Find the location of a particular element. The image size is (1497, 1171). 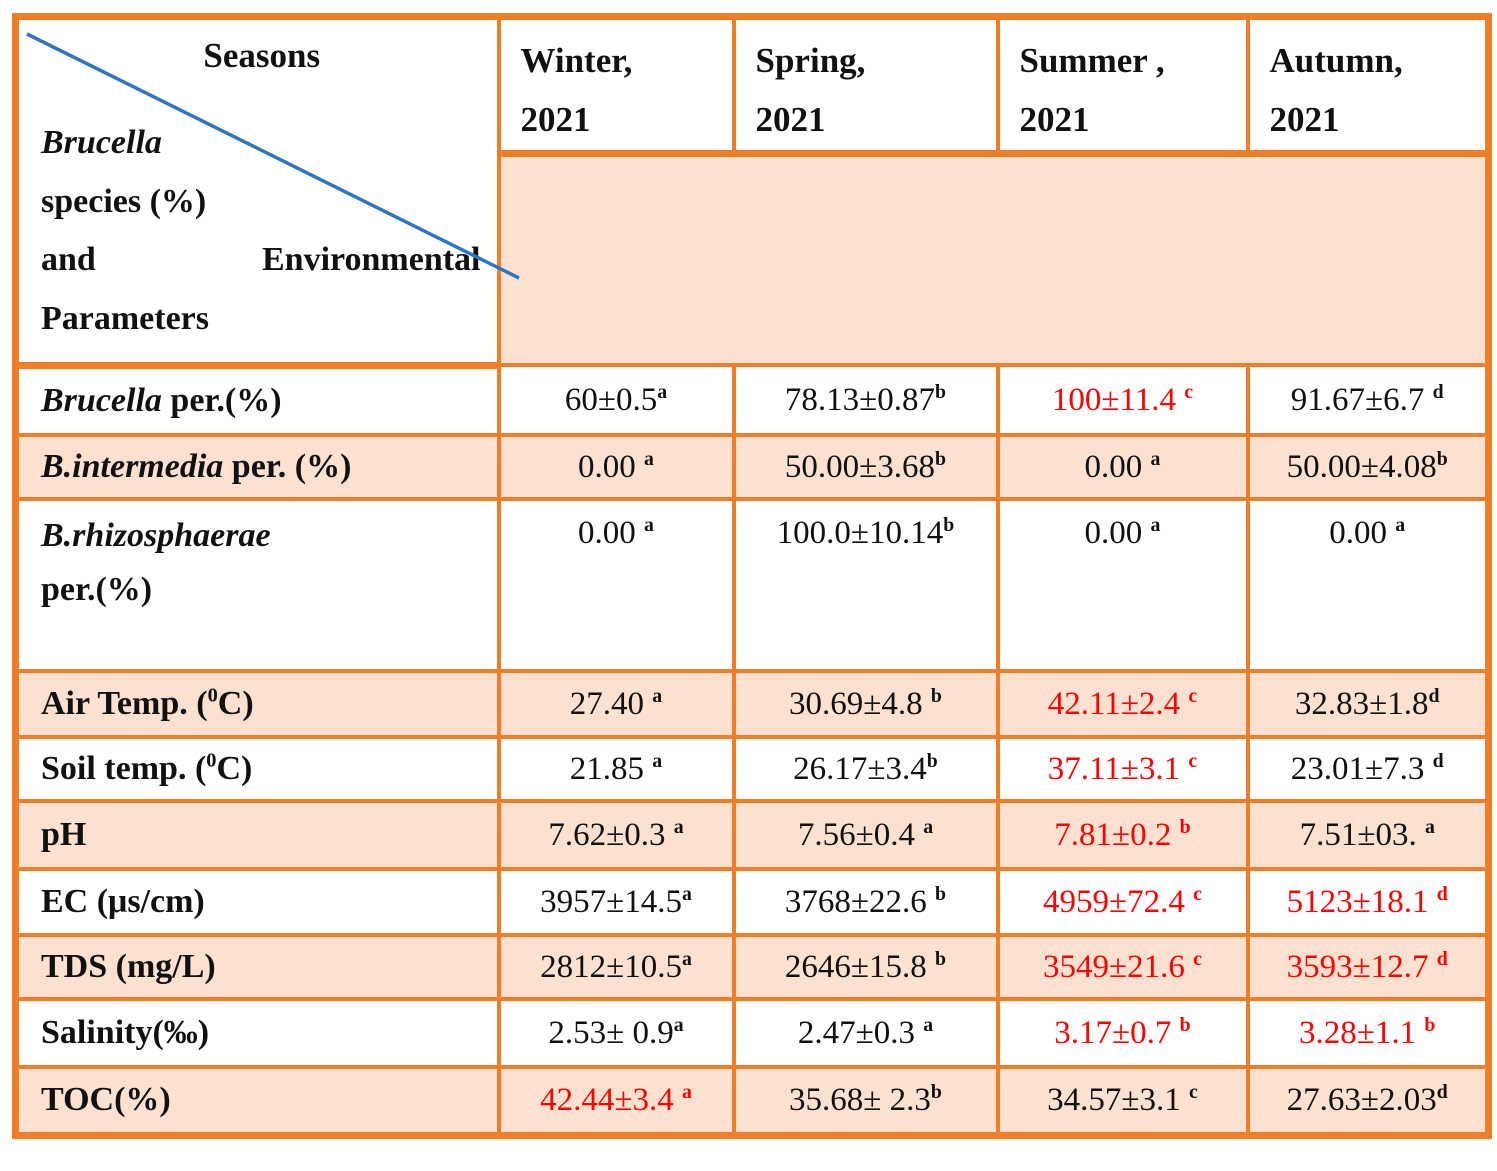

species-word: species (%) is located at coordinates (124, 201).